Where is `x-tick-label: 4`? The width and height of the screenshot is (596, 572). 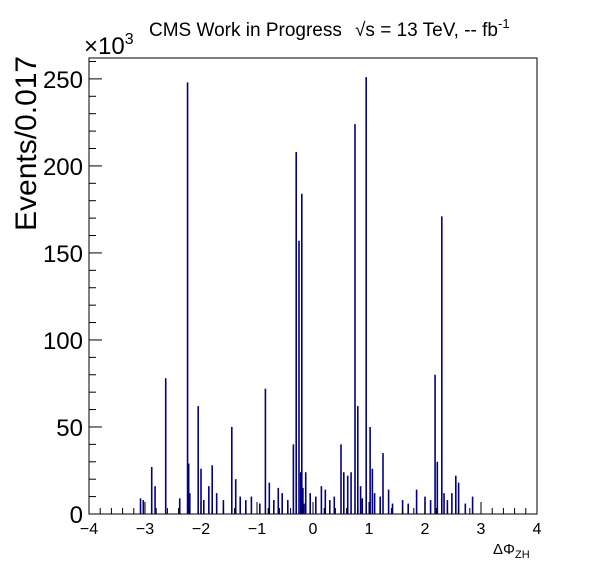 x-tick-label: 4 is located at coordinates (537, 529).